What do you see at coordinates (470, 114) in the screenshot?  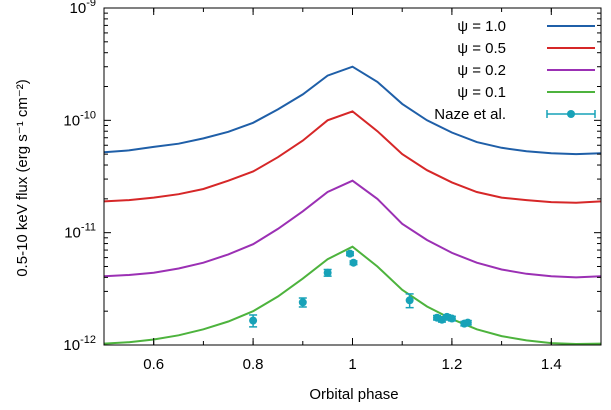 I see `legend-label-observations: Naze et al.` at bounding box center [470, 114].